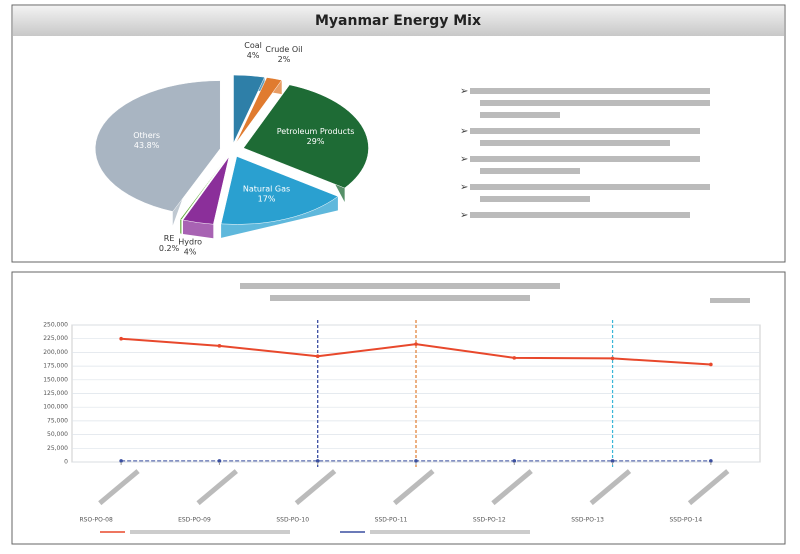 The width and height of the screenshot is (800, 554). I want to click on pie-value-label: 43.8%, so click(147, 145).